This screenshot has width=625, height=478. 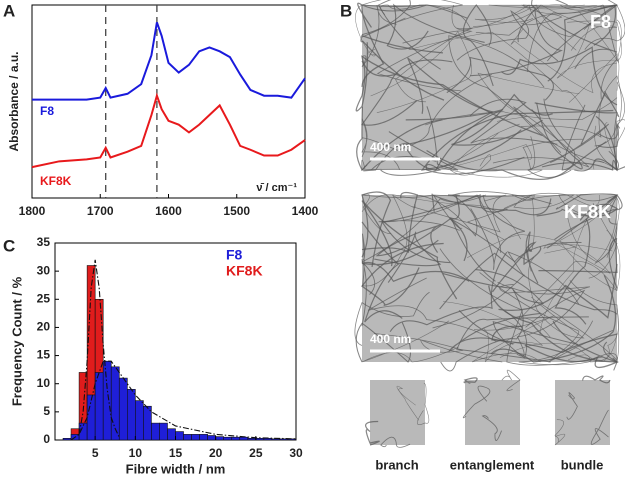 What do you see at coordinates (46, 411) in the screenshot?
I see `y-tick-label: 5` at bounding box center [46, 411].